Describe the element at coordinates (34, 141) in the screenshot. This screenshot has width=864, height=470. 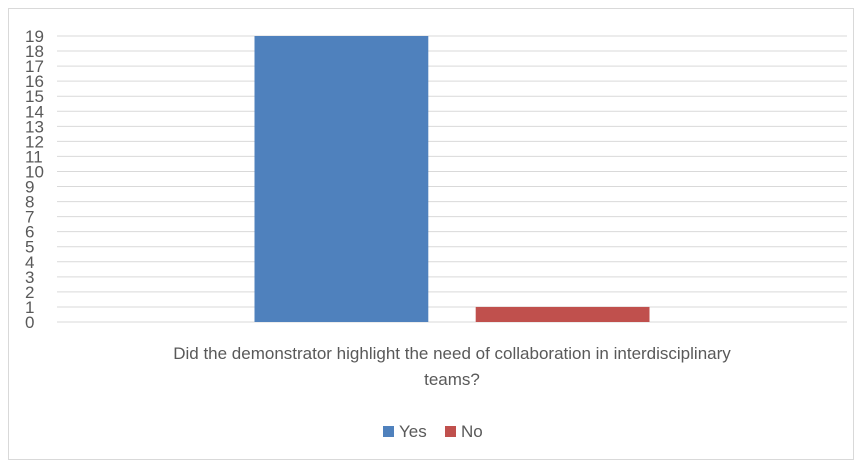
I see `y-tick-label-12: 12` at that location.